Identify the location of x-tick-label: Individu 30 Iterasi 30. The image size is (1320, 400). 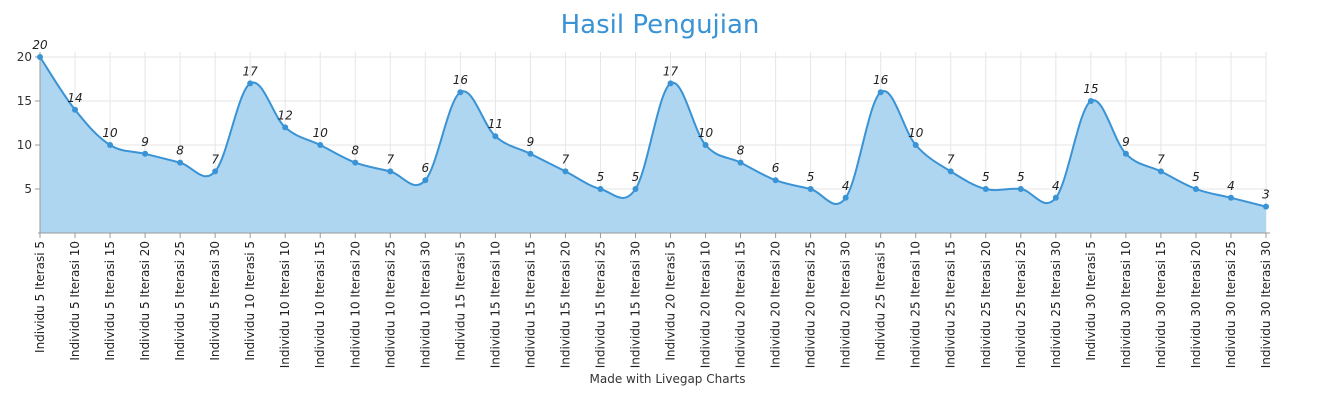
(1266, 304).